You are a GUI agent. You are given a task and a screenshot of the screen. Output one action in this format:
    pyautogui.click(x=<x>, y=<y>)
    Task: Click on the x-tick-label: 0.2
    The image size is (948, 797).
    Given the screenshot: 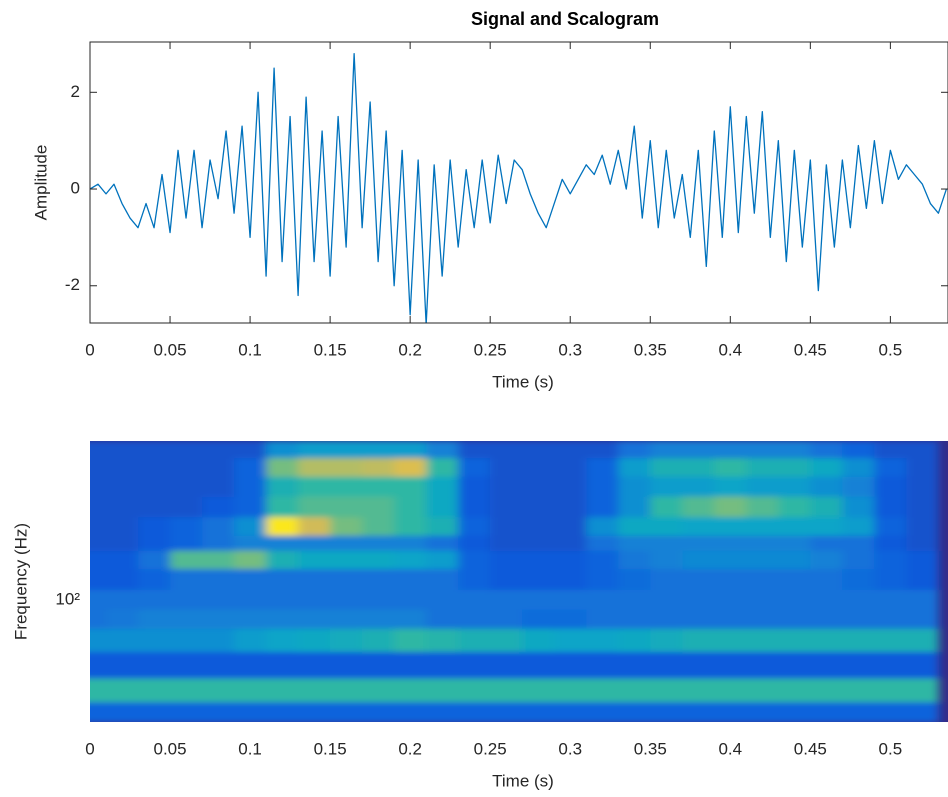 What is the action you would take?
    pyautogui.click(x=410, y=349)
    